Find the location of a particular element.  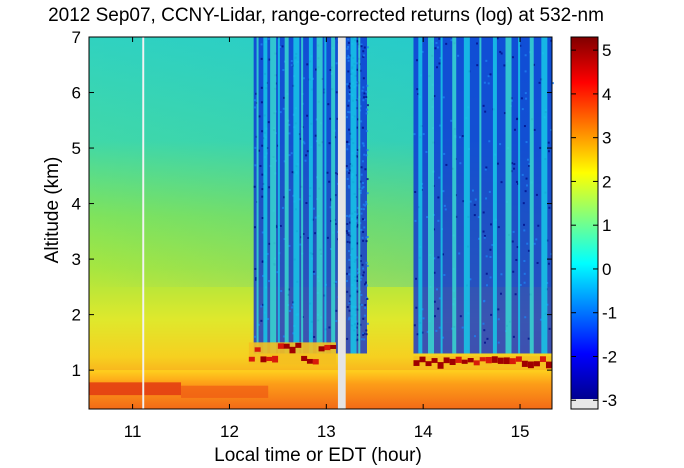

colorbar-frame is located at coordinates (584, 223).